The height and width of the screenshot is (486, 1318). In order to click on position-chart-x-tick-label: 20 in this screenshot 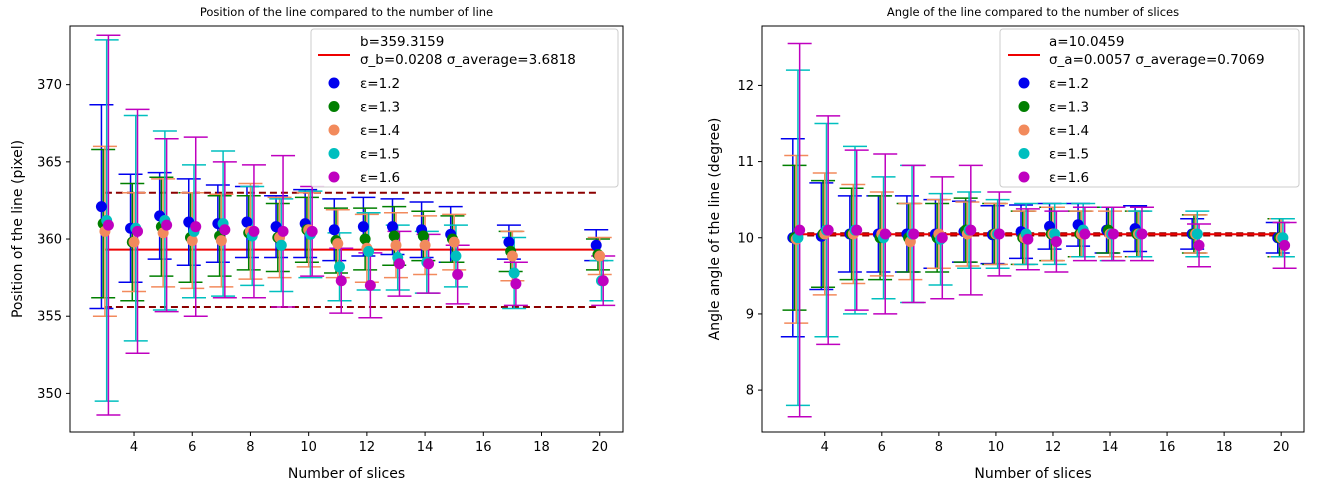, I will do `click(599, 447)`.